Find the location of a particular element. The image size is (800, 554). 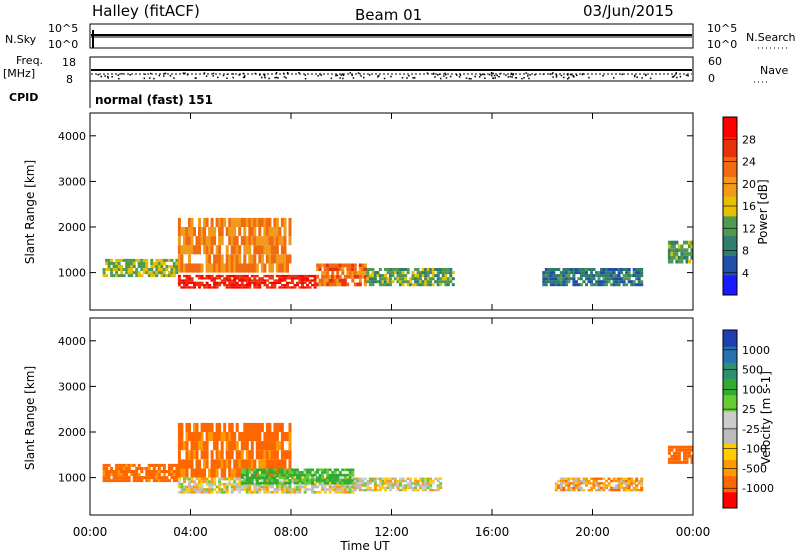

colorbar-tick-label: -1000 is located at coordinates (758, 488).